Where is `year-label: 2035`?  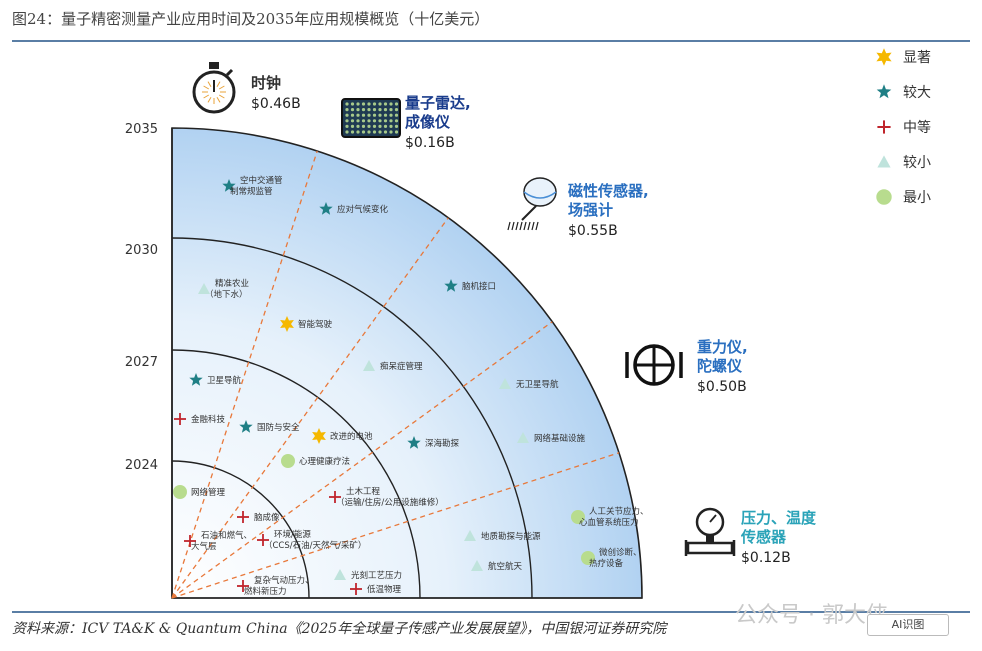
year-label: 2035 is located at coordinates (141, 129).